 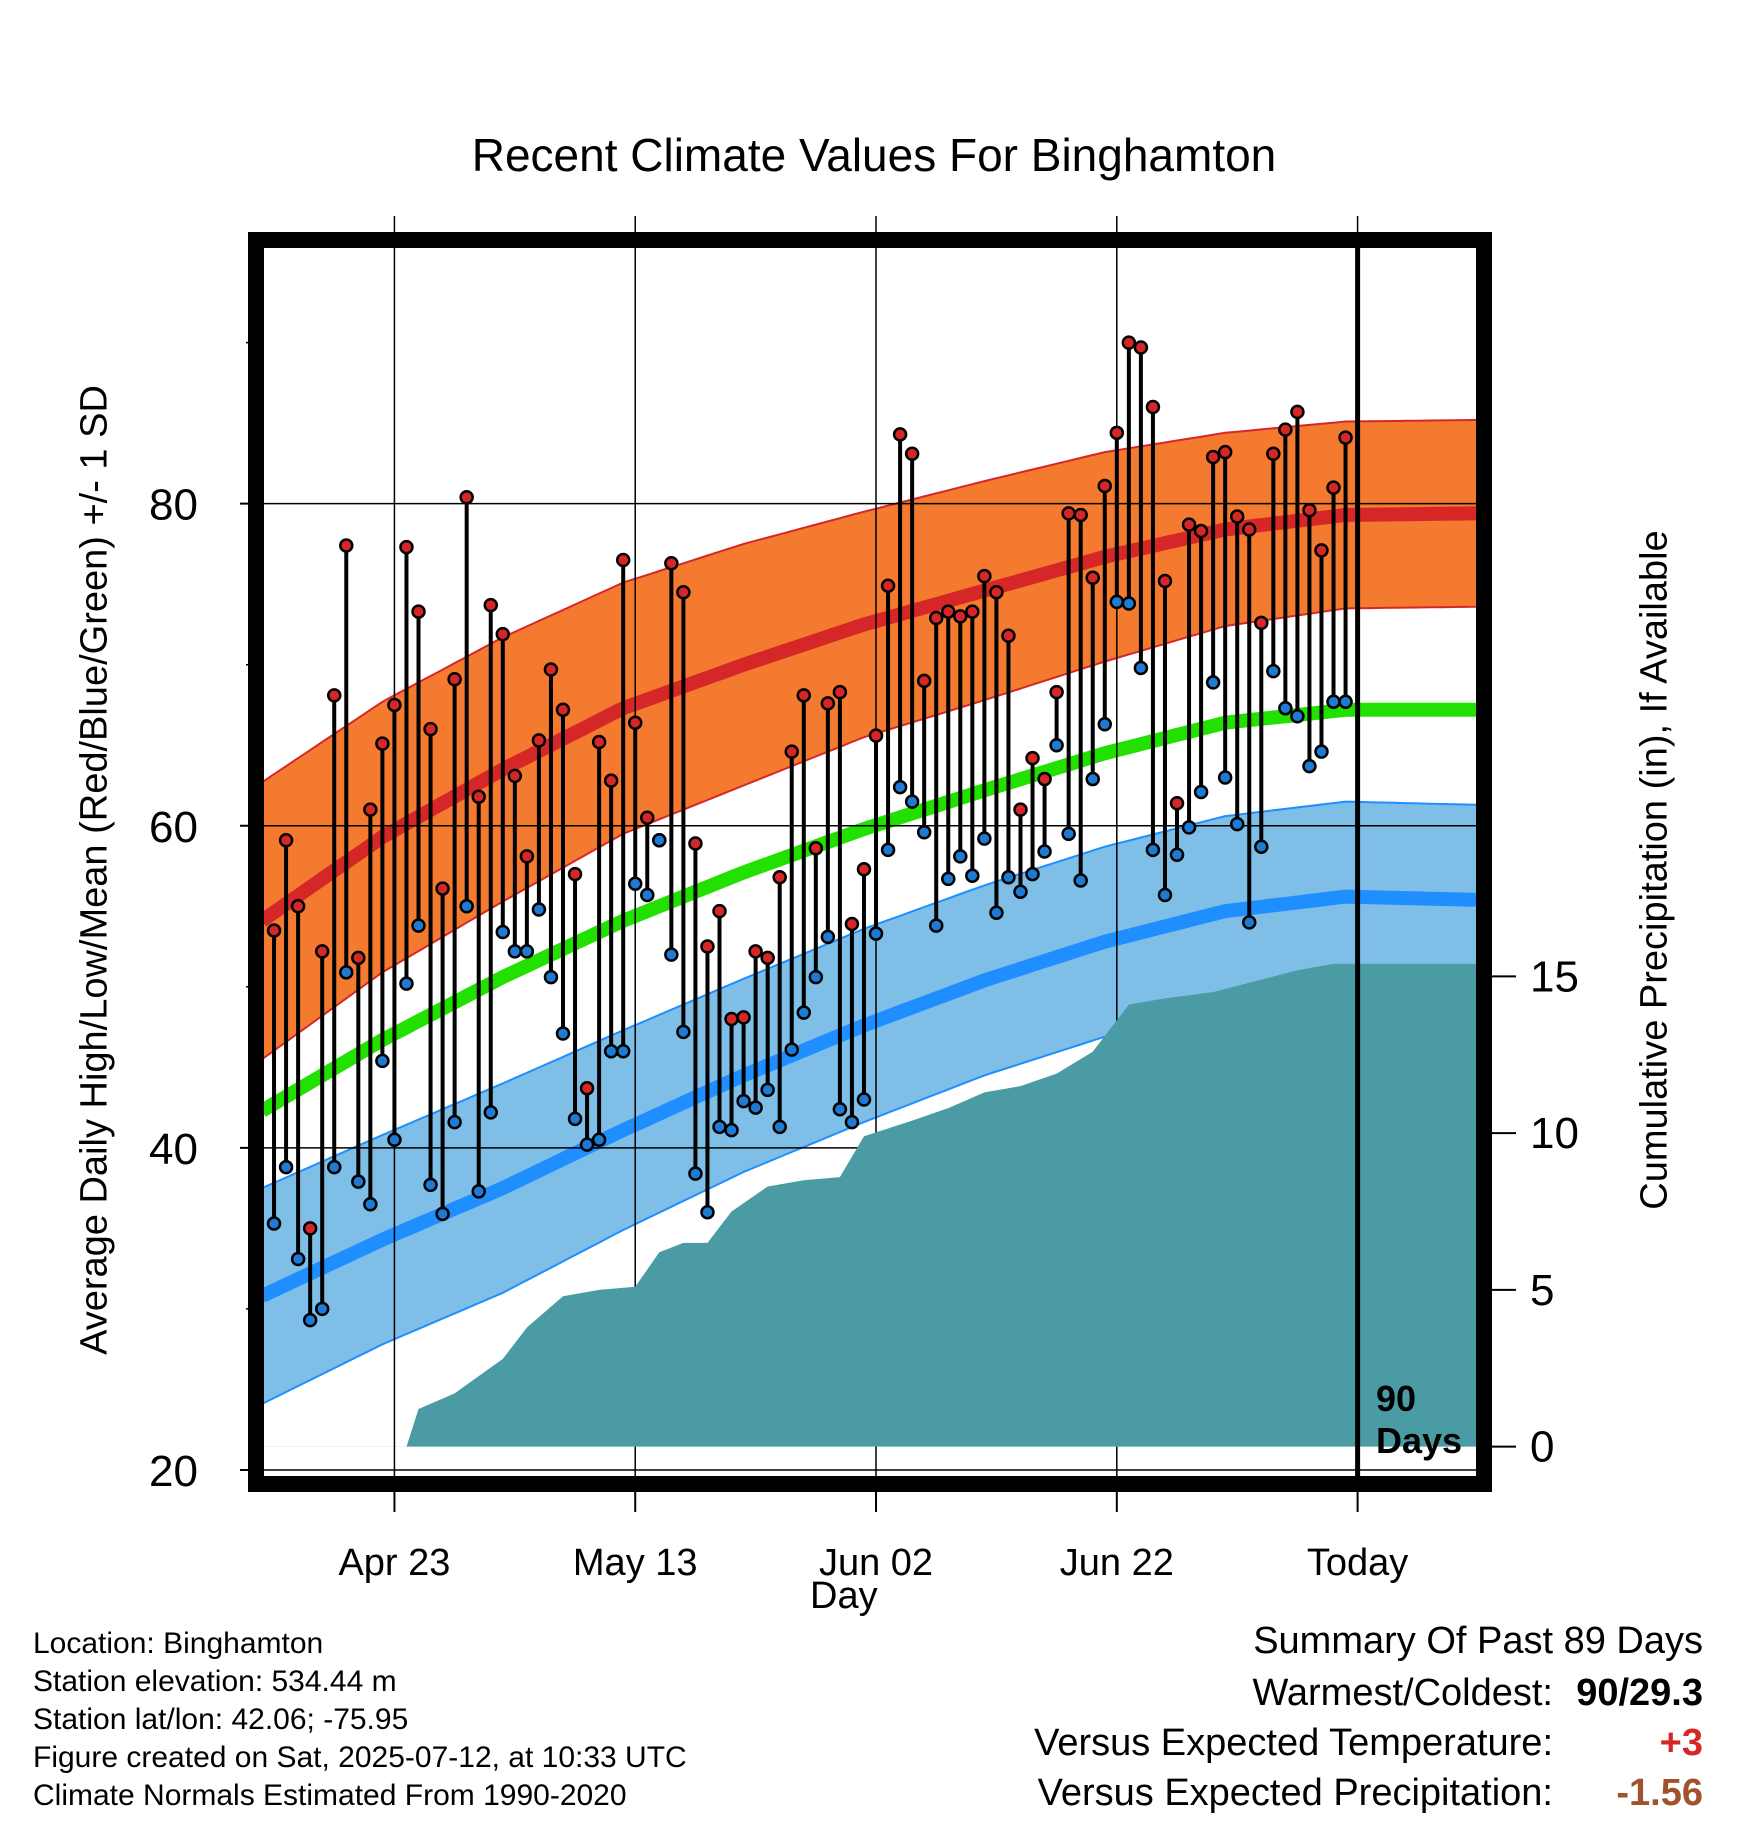 I want to click on y-tick-label: 20, so click(x=173, y=1471).